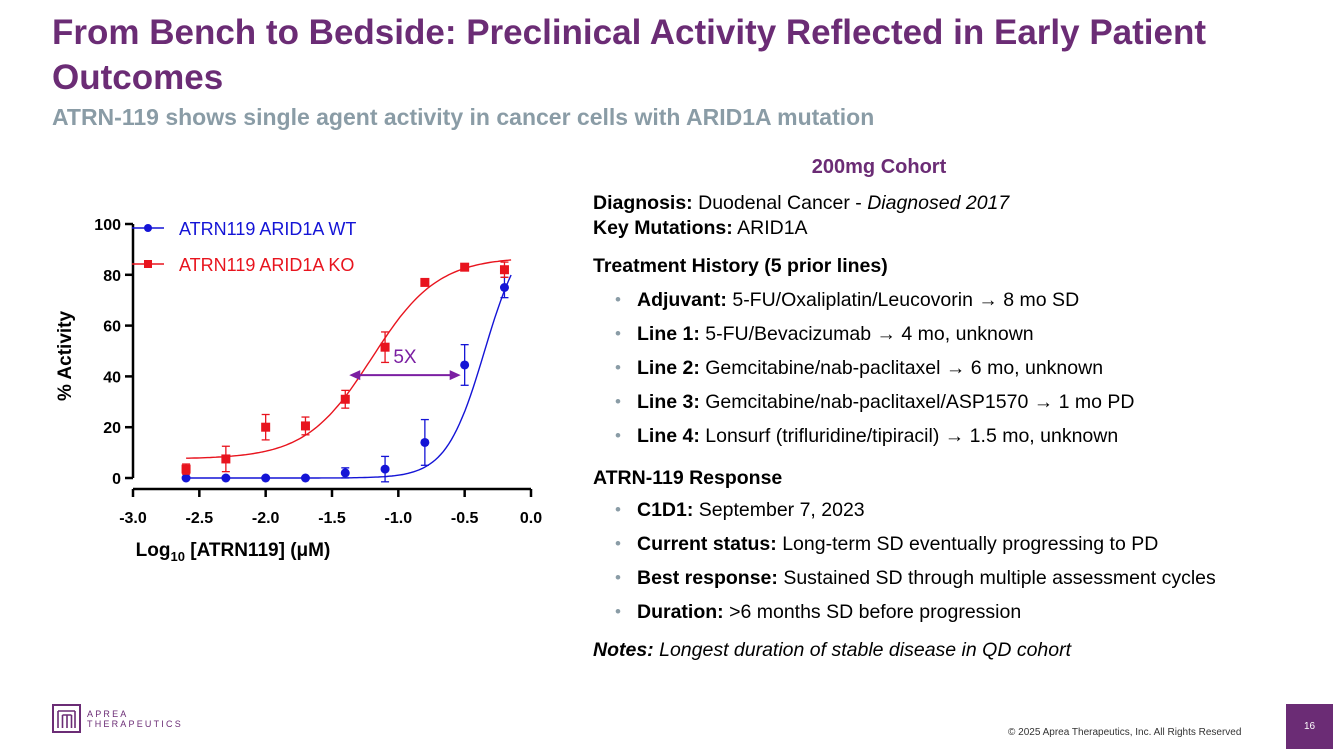 The width and height of the screenshot is (1333, 749). What do you see at coordinates (112, 327) in the screenshot?
I see `y-tick-label: 60` at bounding box center [112, 327].